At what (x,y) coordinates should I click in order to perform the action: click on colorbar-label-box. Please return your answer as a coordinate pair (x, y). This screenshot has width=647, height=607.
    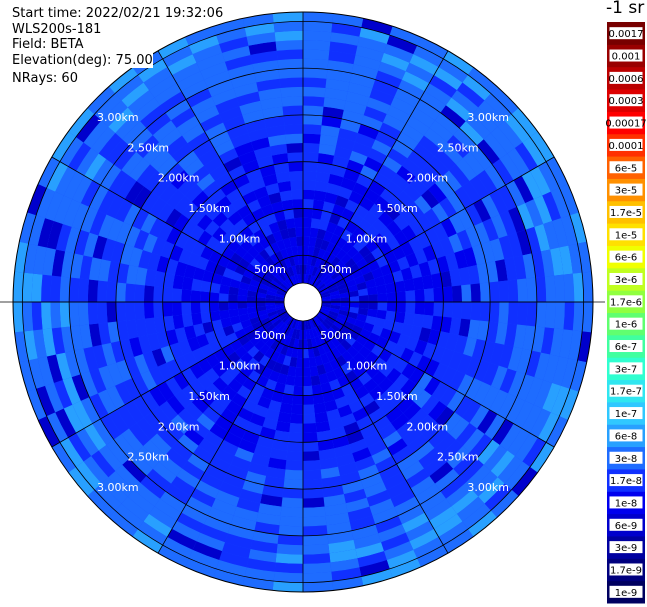
    Looking at the image, I should click on (626, 100).